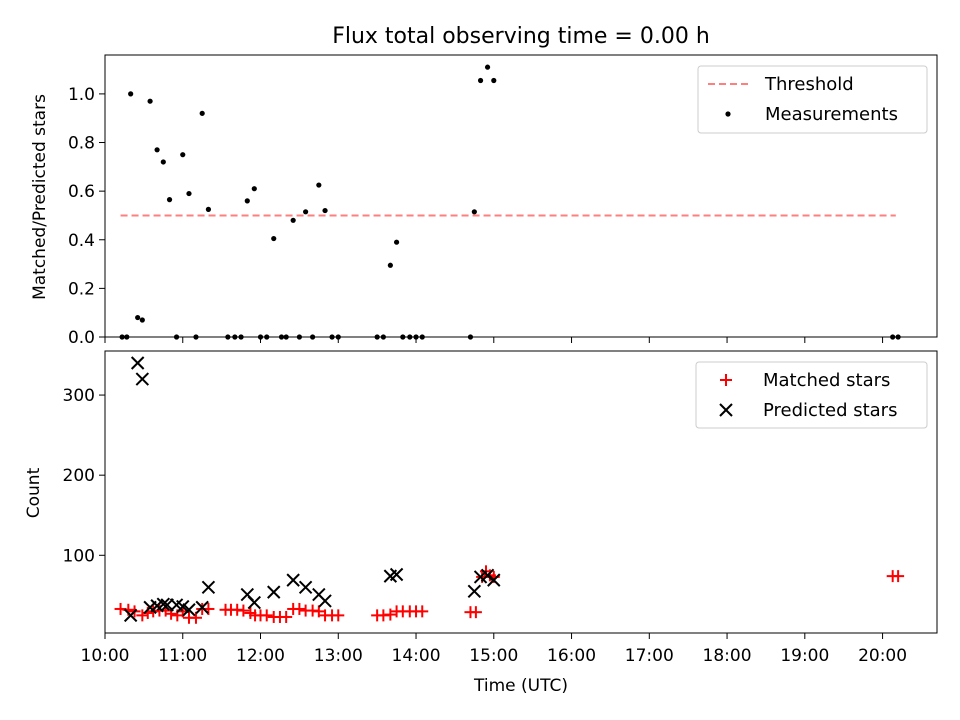 This screenshot has width=960, height=720. I want to click on x-tick-label: 16:00, so click(571, 656).